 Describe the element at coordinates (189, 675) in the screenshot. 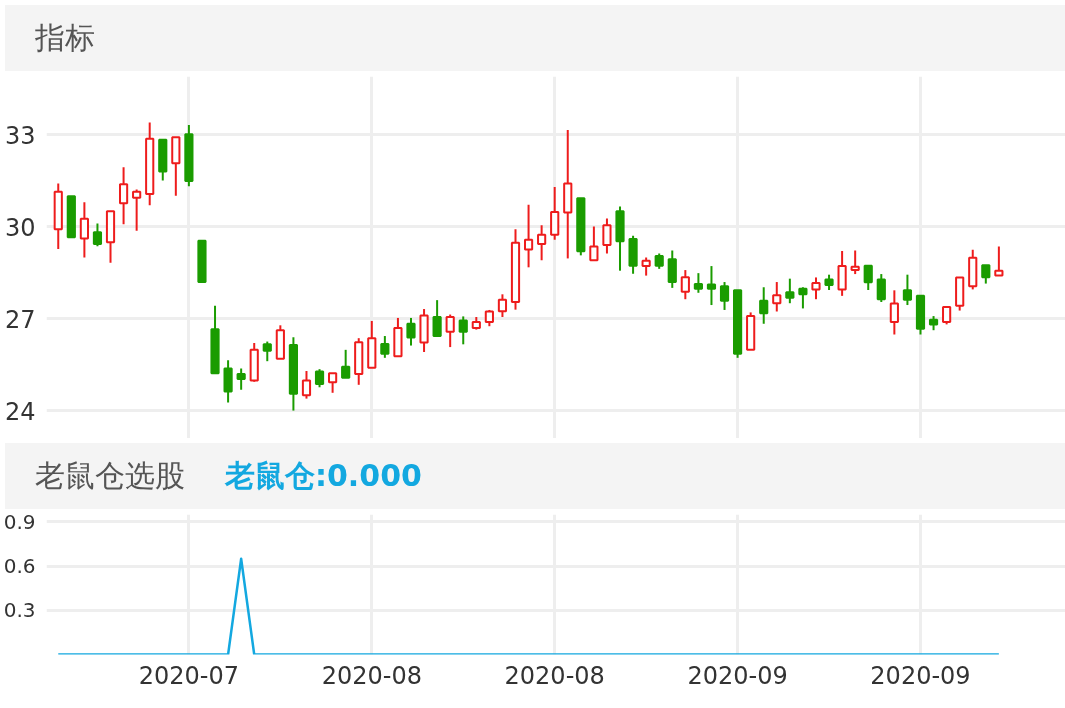

I see `x-tick-label: 2020-07` at that location.